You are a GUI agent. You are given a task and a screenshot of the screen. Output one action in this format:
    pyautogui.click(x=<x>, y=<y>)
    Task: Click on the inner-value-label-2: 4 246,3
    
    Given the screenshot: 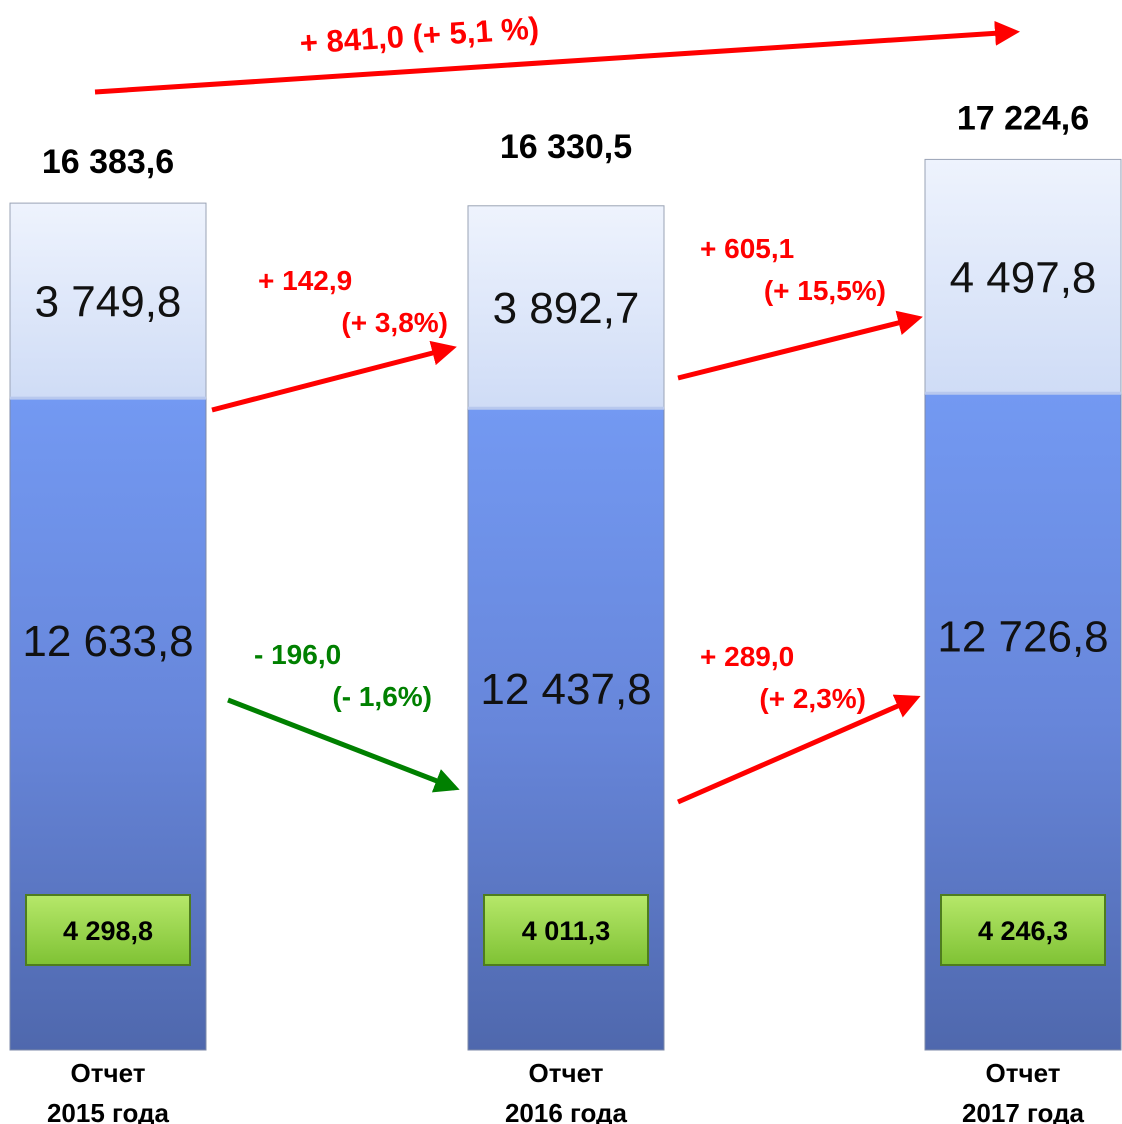 What is the action you would take?
    pyautogui.click(x=1023, y=931)
    